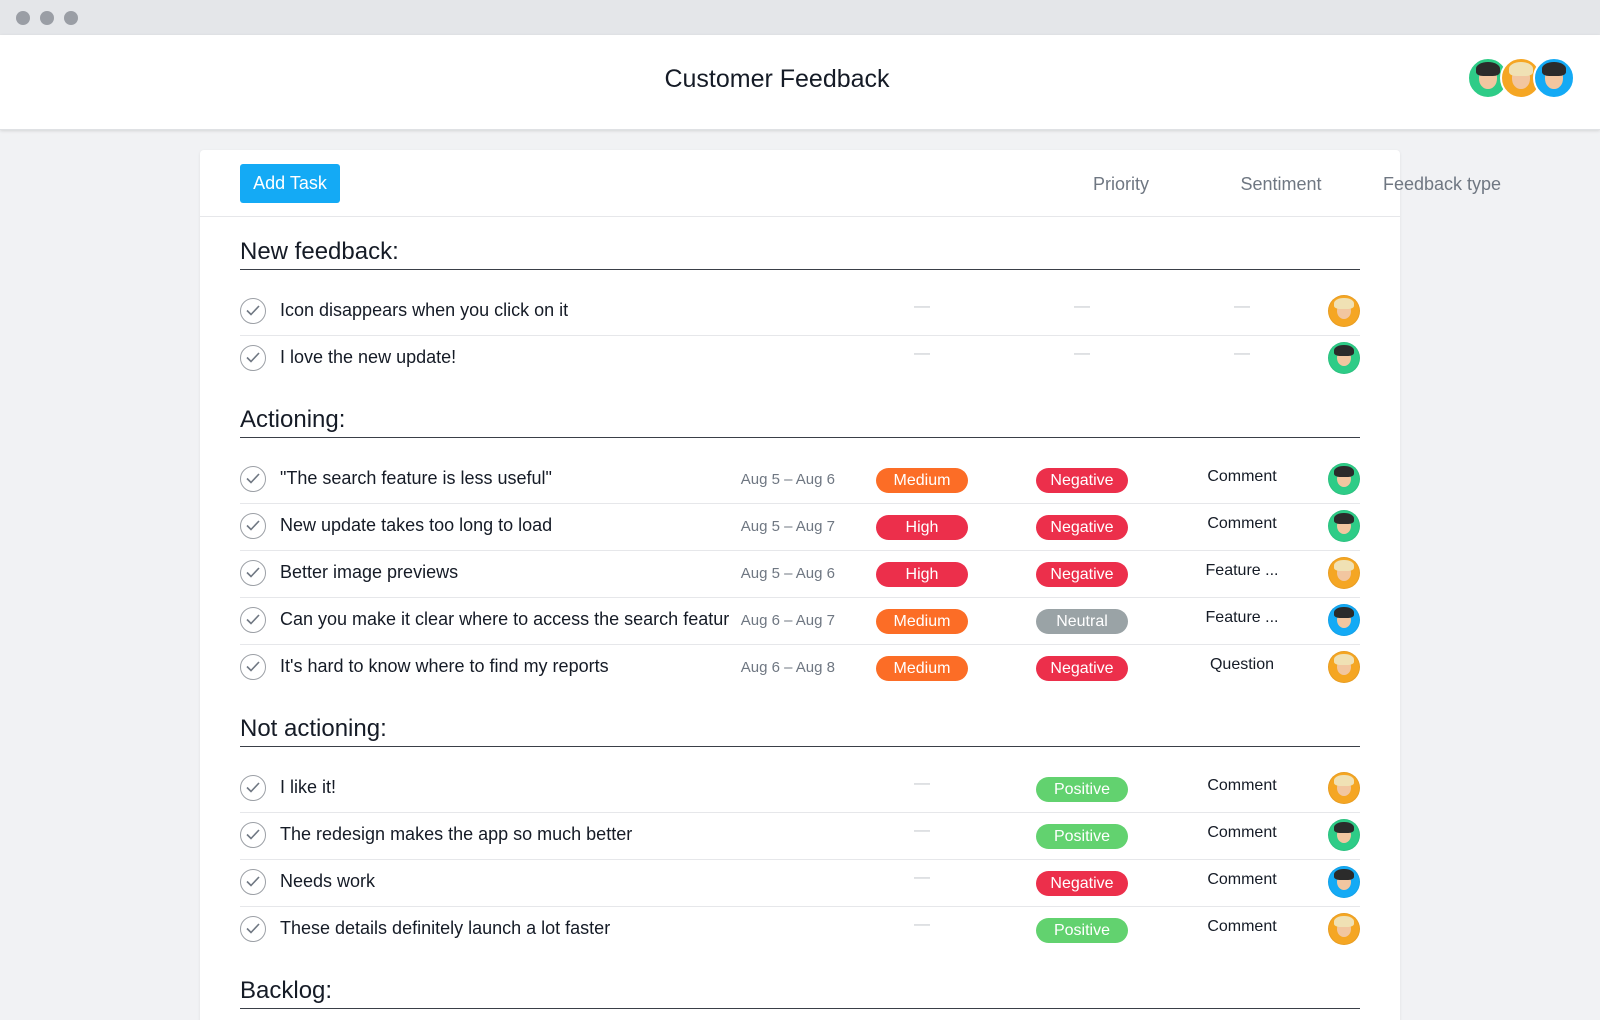 The height and width of the screenshot is (1020, 1600). I want to click on project-header: Customer Feedback, so click(800, 82).